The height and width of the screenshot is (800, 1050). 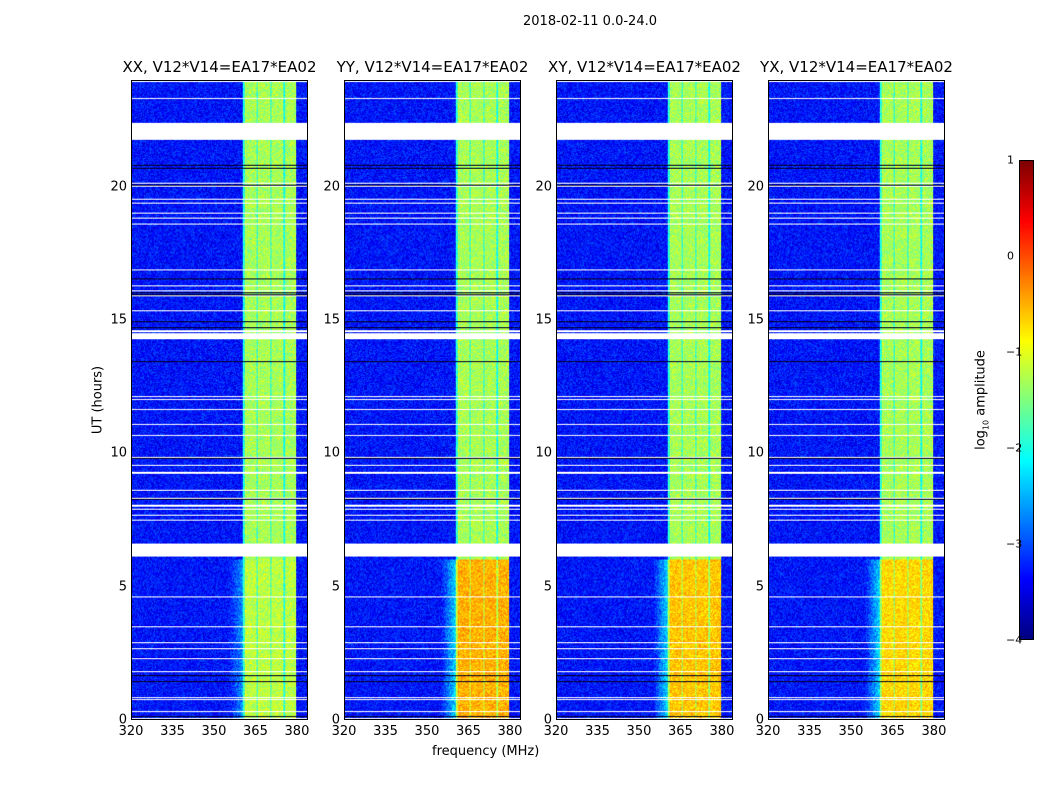 I want to click on colorbar-tick-label: 0, so click(x=1010, y=256).